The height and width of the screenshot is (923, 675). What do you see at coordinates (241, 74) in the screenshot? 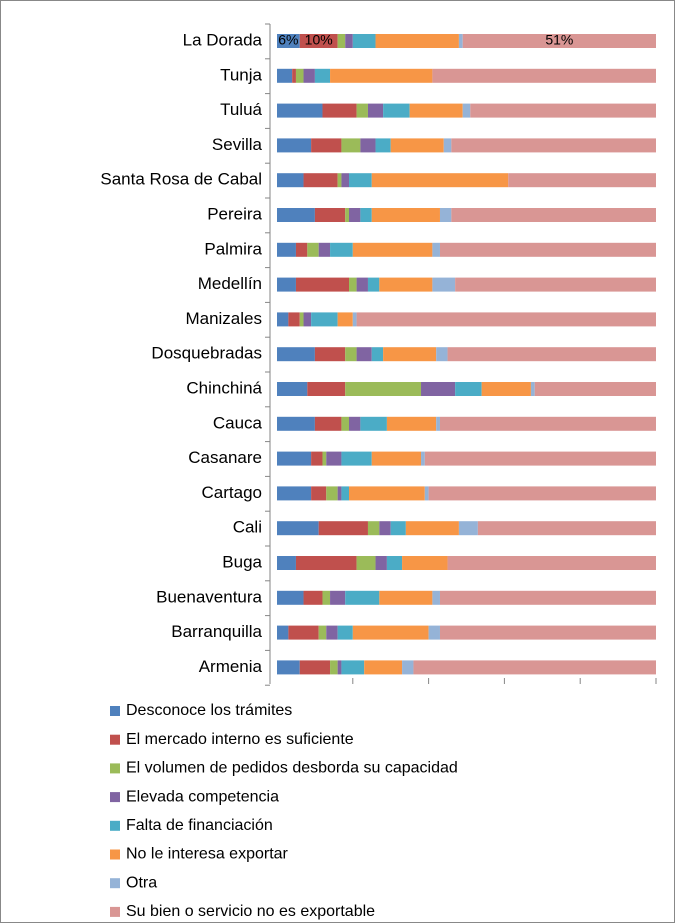
I see `y-tick-label: Tunja` at bounding box center [241, 74].